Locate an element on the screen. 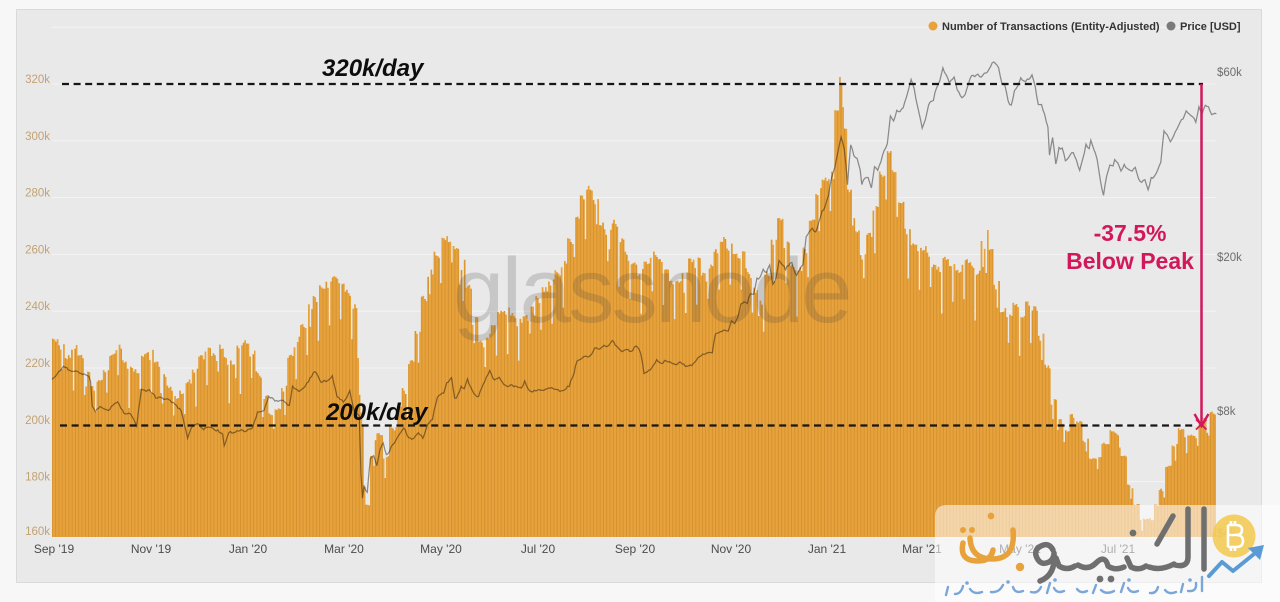 This screenshot has height=602, width=1280. svg-text: 260k is located at coordinates (37, 250).